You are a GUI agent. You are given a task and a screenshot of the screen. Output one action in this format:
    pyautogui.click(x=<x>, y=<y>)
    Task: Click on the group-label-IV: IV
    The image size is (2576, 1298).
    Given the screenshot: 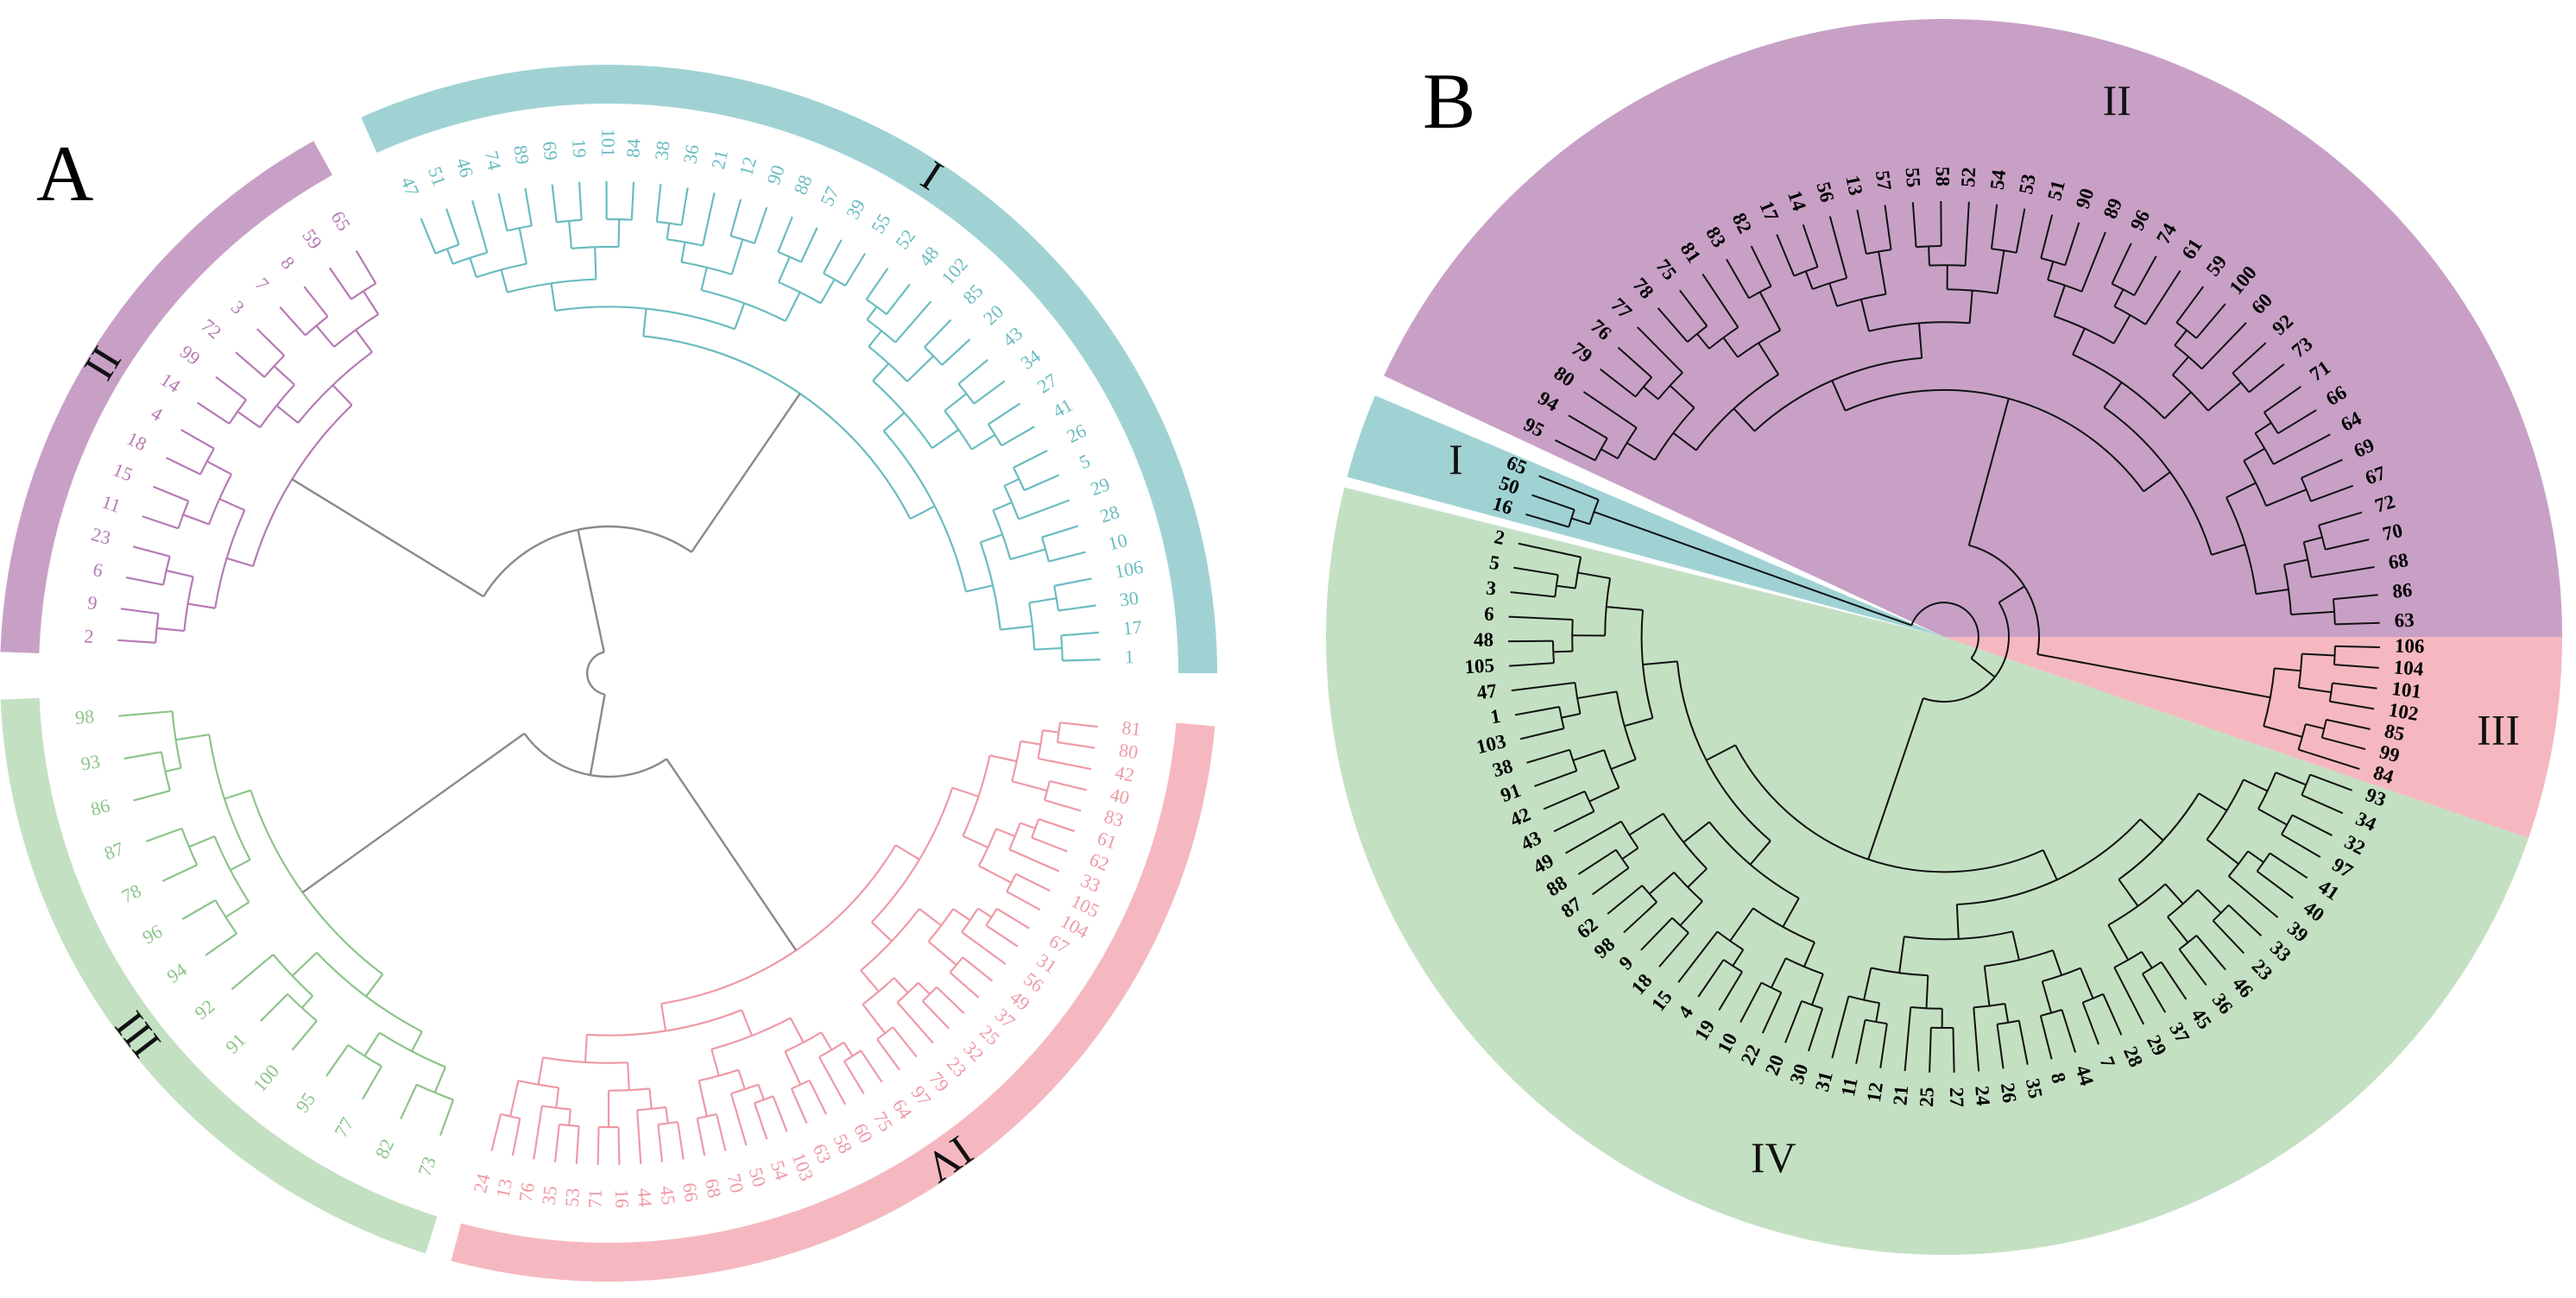 What is the action you would take?
    pyautogui.click(x=1773, y=1157)
    